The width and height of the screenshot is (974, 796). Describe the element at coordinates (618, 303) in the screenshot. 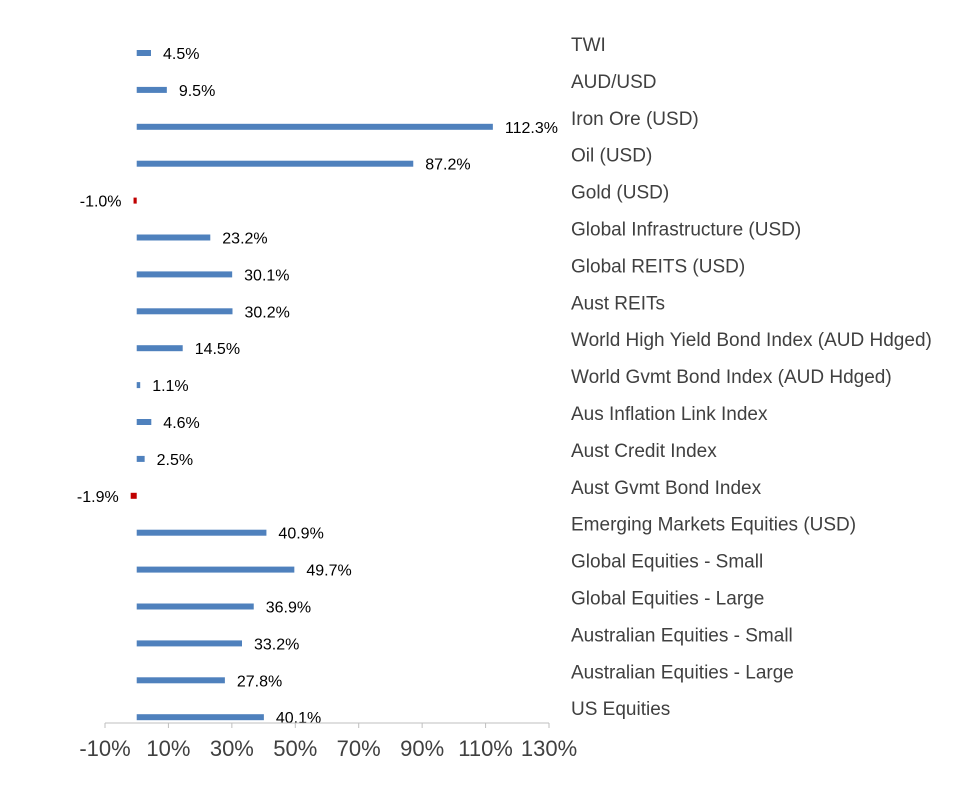

I see `category-label: Aust REITs` at that location.